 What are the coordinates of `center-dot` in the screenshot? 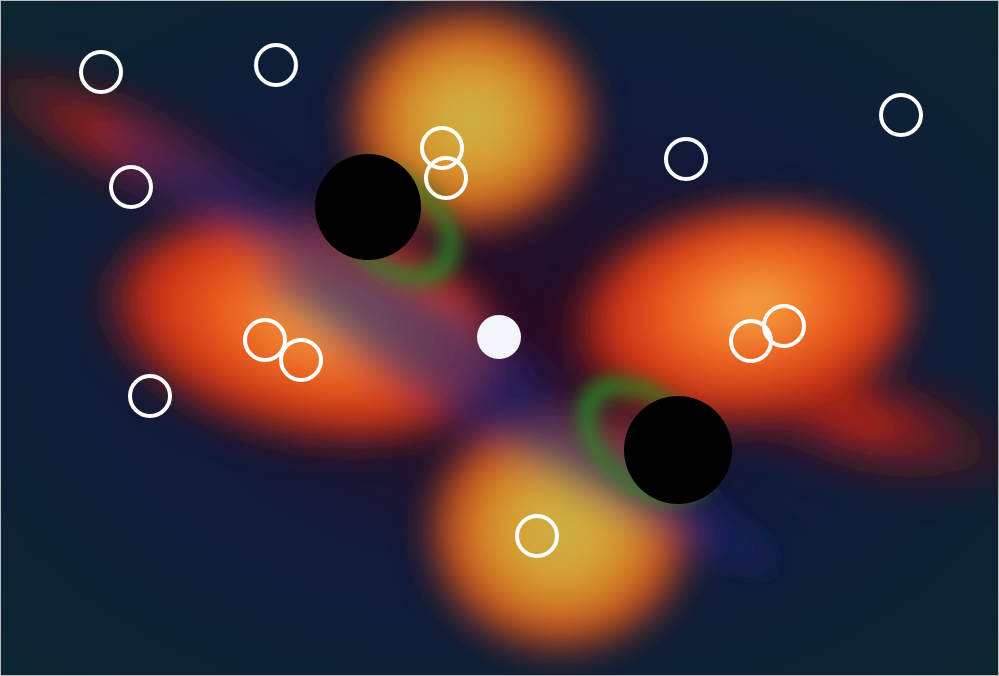 It's located at (499, 337).